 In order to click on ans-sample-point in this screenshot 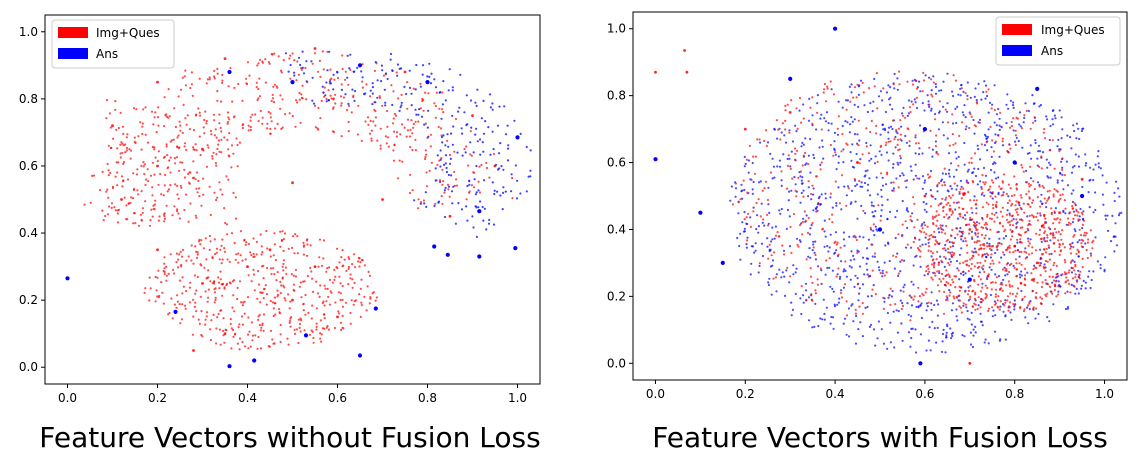, I will do `click(1014, 162)`.